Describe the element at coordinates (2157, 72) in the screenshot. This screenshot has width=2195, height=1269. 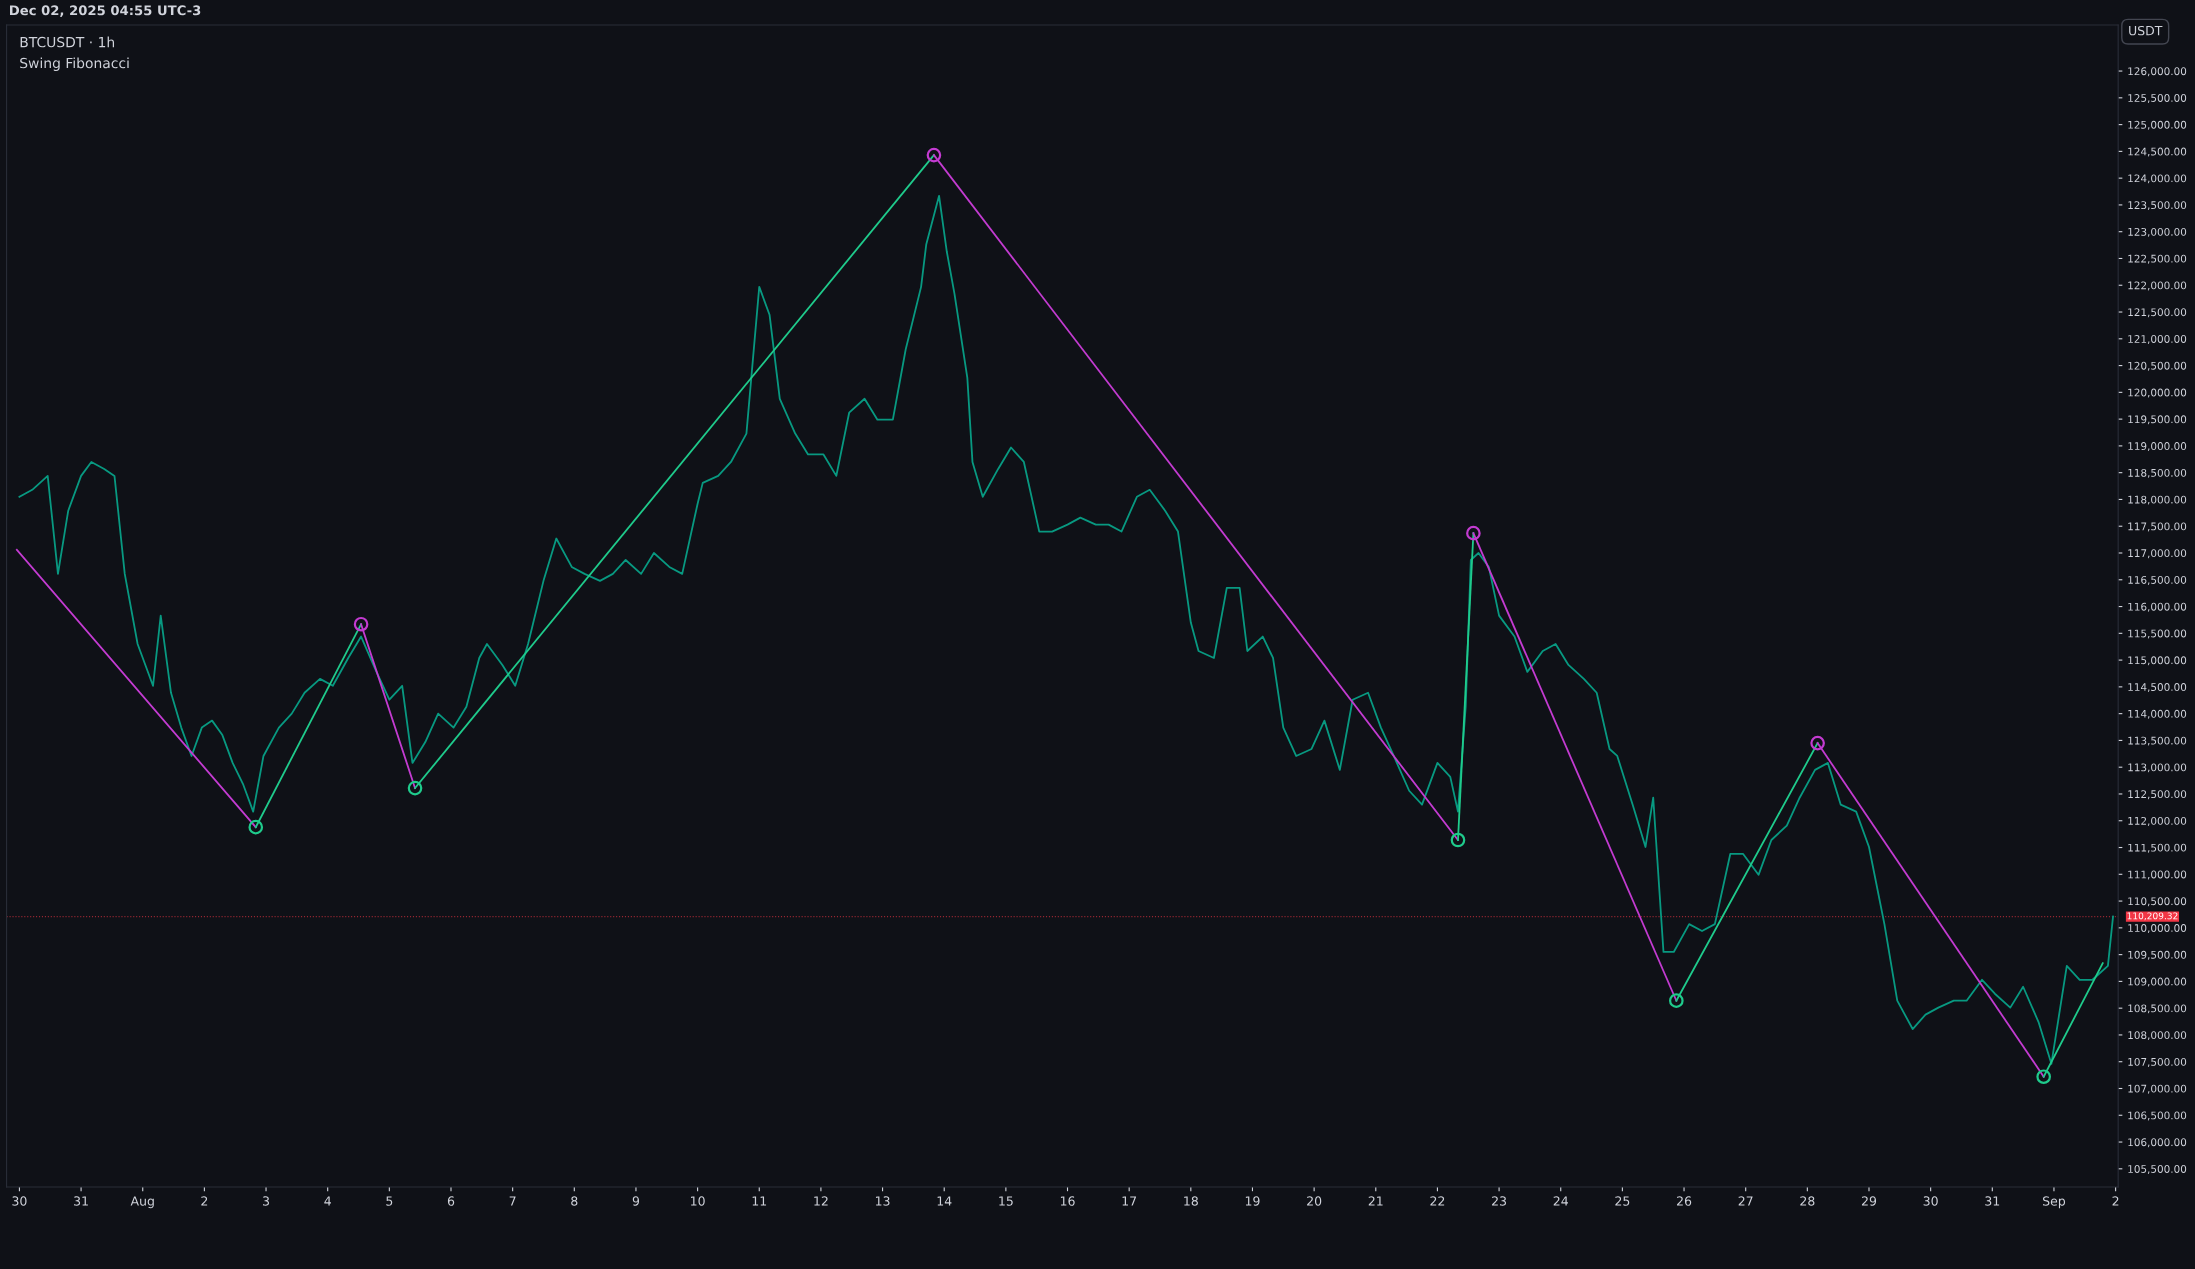
I see `y-tick-label: 126,000.00` at that location.